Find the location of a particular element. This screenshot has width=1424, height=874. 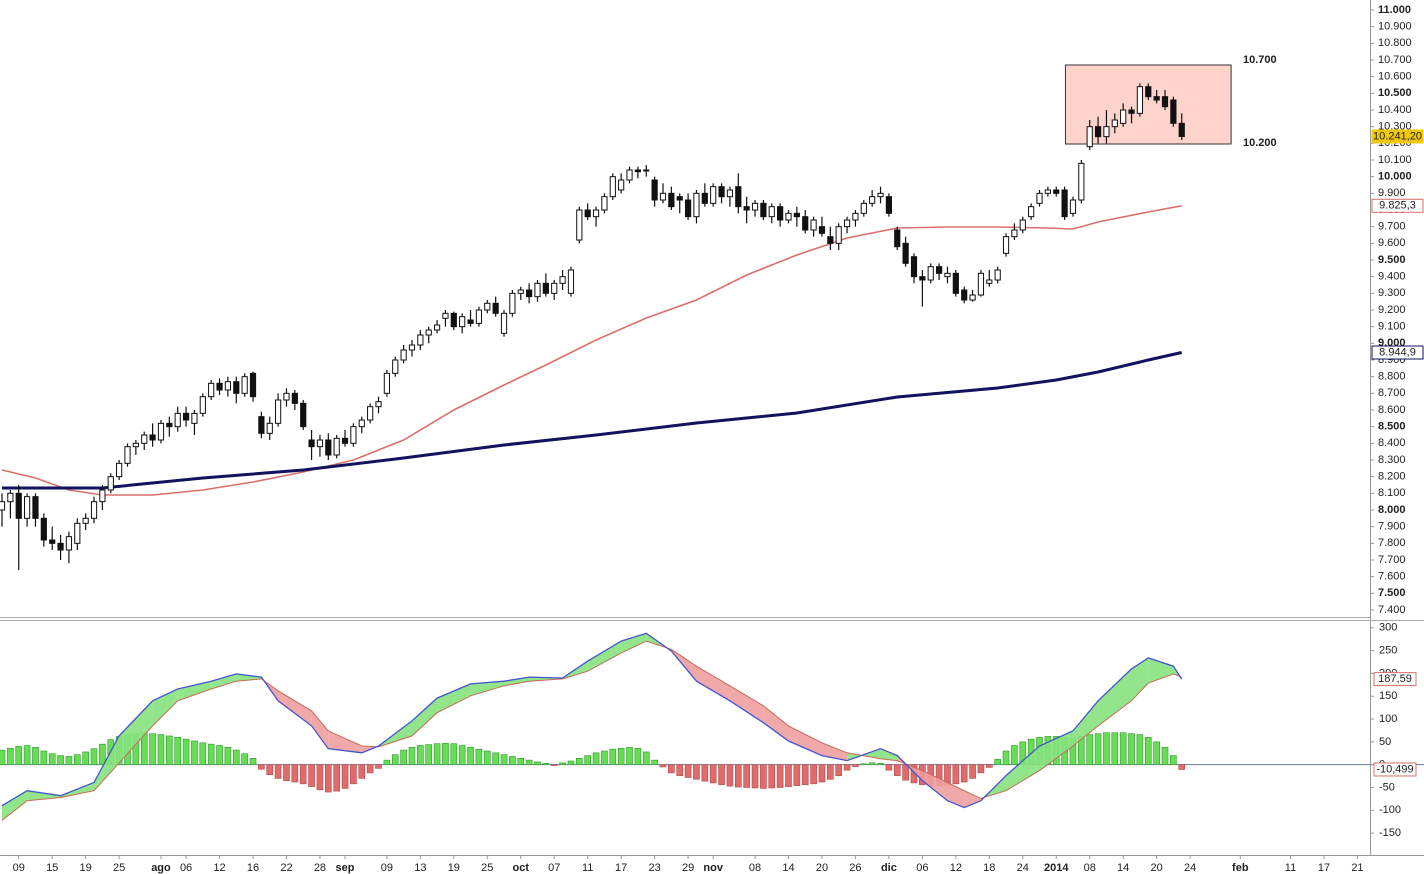

price-tag-label: 8.944,9 is located at coordinates (1397, 352).